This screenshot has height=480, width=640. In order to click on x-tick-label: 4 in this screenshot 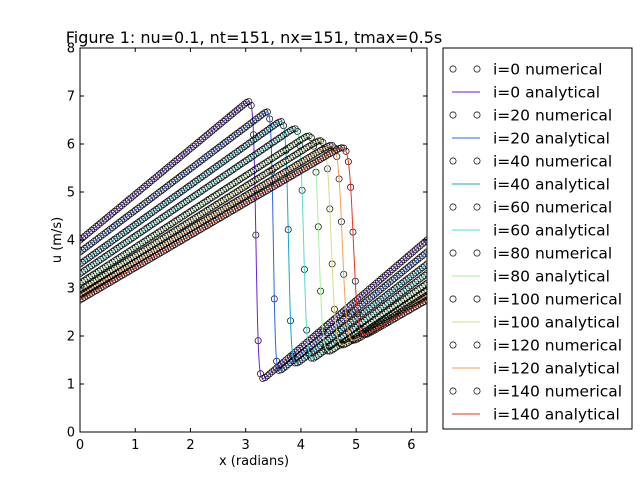, I will do `click(301, 445)`.